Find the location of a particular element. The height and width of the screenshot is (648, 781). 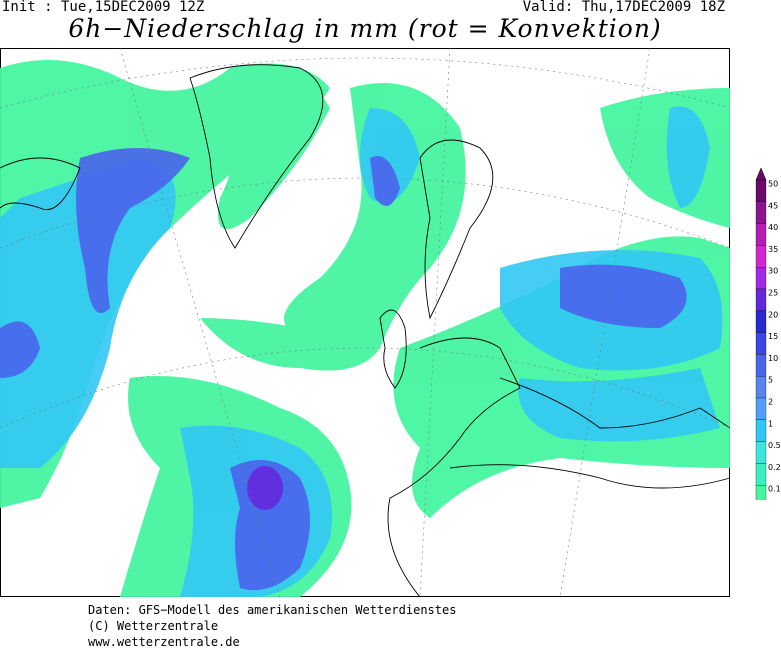

colorbar-label: 0.2 is located at coordinates (774, 467).